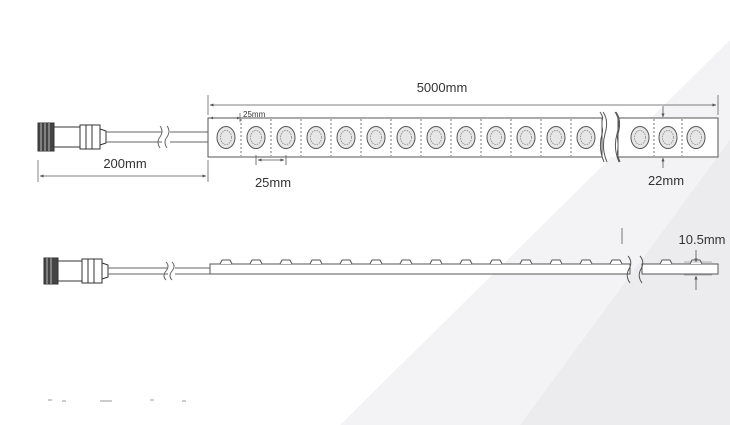 The width and height of the screenshot is (730, 425). Describe the element at coordinates (273, 182) in the screenshot. I see `pitch-label: 25mm` at that location.